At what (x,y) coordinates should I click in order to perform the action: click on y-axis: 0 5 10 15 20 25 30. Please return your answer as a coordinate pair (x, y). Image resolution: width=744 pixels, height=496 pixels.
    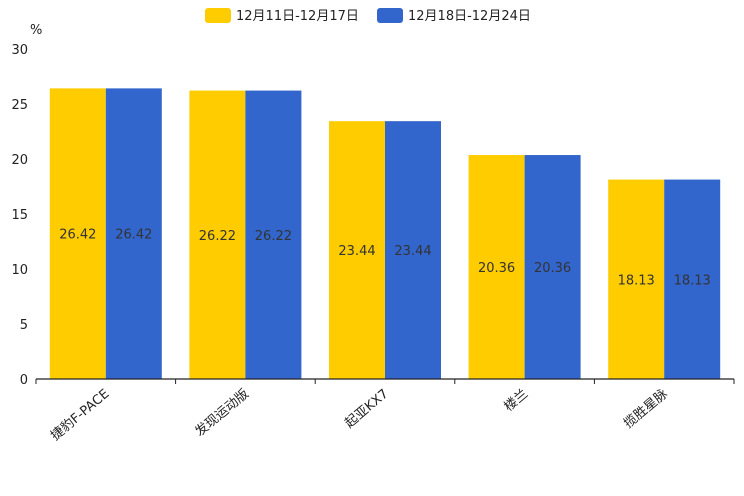
    Looking at the image, I should click on (19, 215).